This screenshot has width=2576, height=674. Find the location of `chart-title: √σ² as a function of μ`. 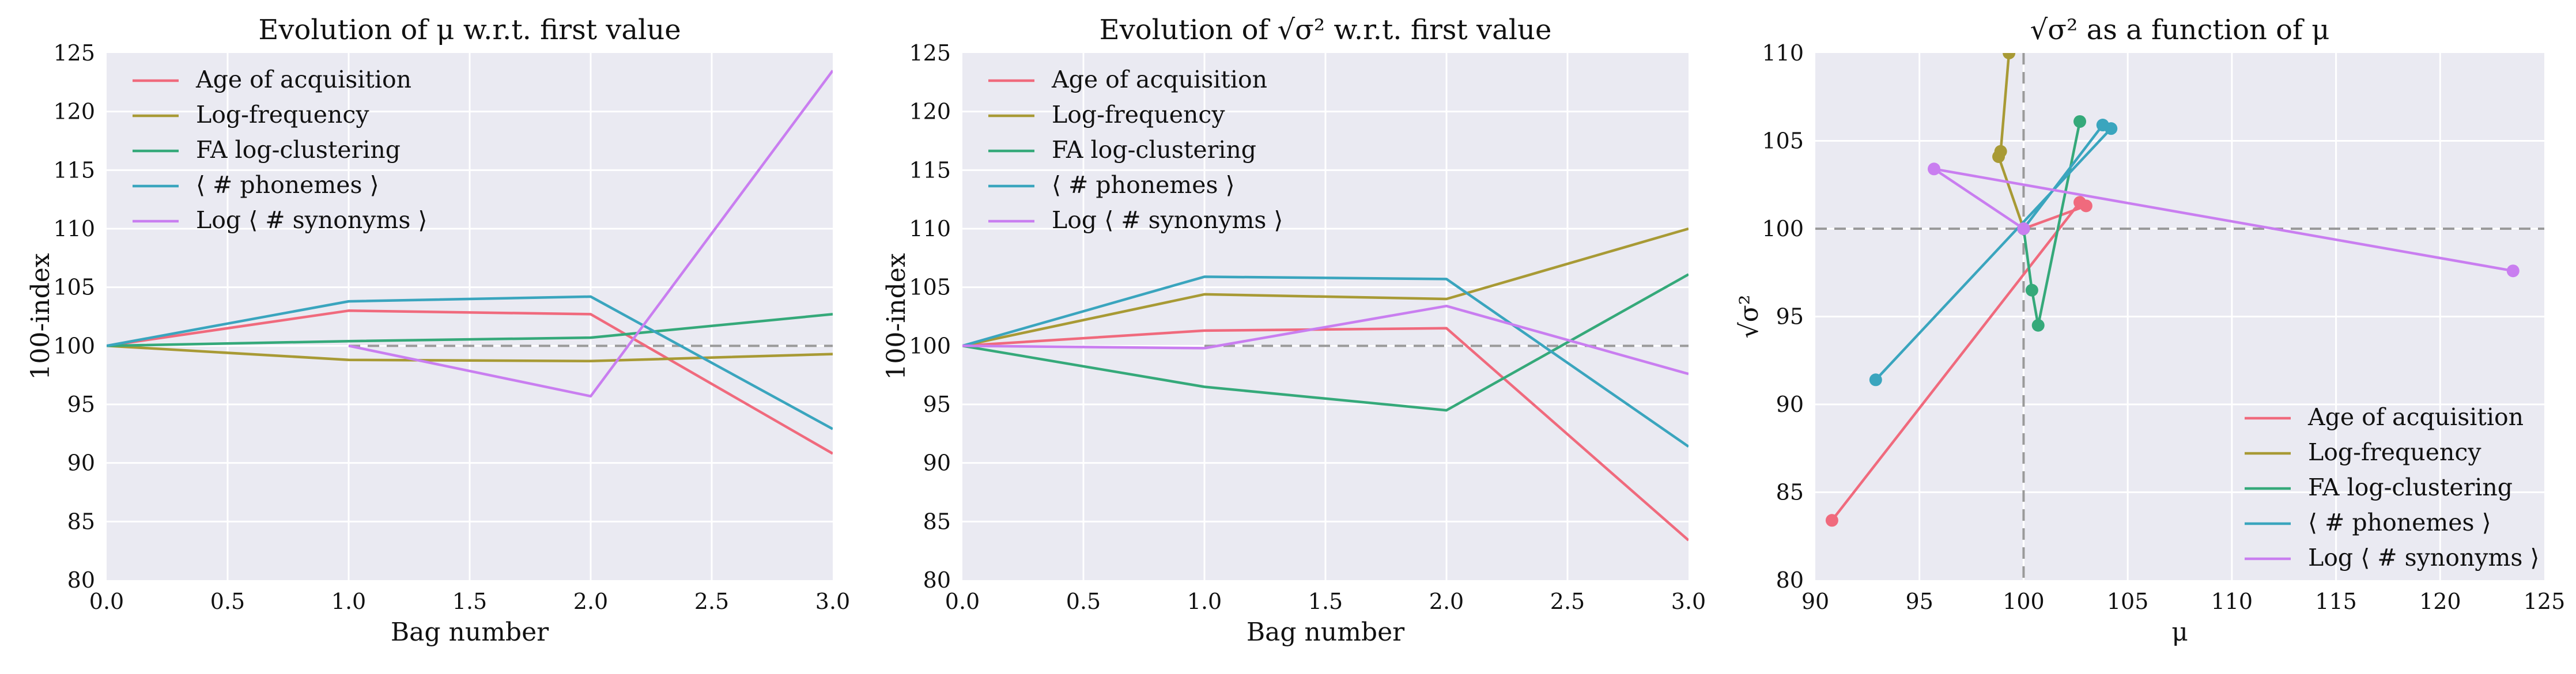

chart-title: √σ² as a function of μ is located at coordinates (2180, 30).